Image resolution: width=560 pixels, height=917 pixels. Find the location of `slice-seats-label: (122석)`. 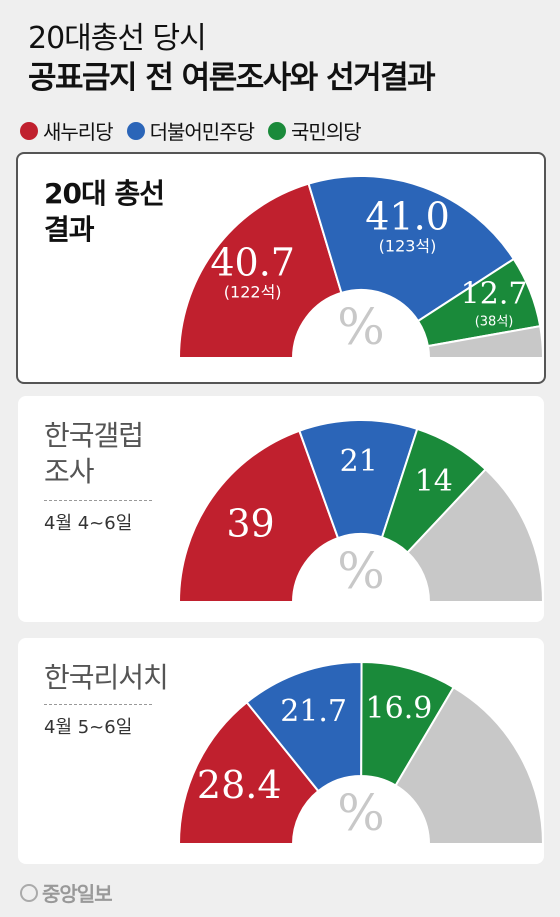

slice-seats-label: (122석) is located at coordinates (253, 291).